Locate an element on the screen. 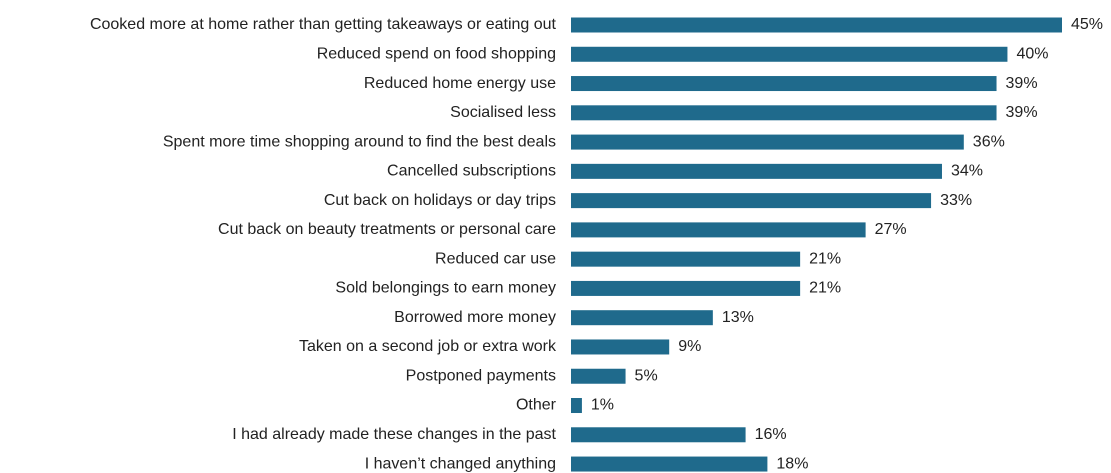  category-label: Reduced car use is located at coordinates (495, 258).